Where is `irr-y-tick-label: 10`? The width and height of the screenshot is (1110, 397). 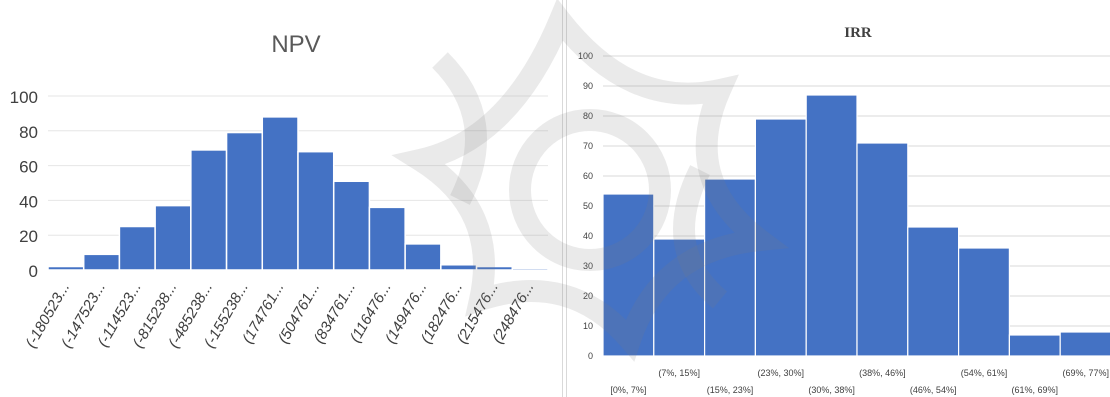 irr-y-tick-label: 10 is located at coordinates (588, 326).